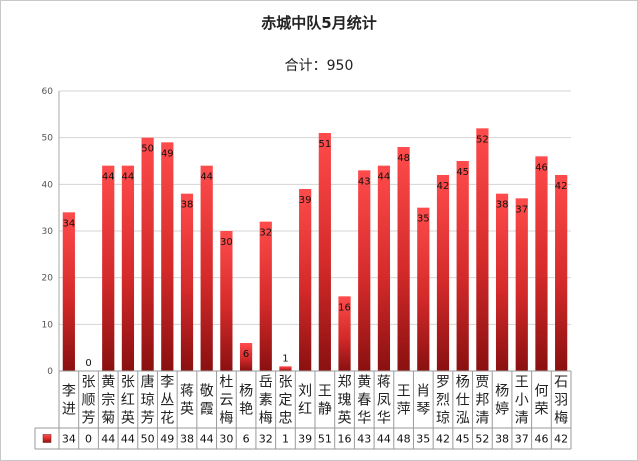 This screenshot has height=461, width=638. Describe the element at coordinates (345, 401) in the screenshot. I see `category-label: 郑瑰英` at that location.